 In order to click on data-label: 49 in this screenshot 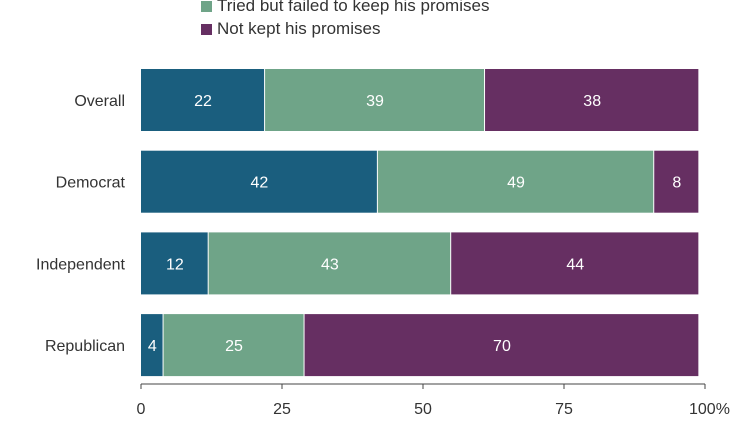, I will do `click(516, 183)`.